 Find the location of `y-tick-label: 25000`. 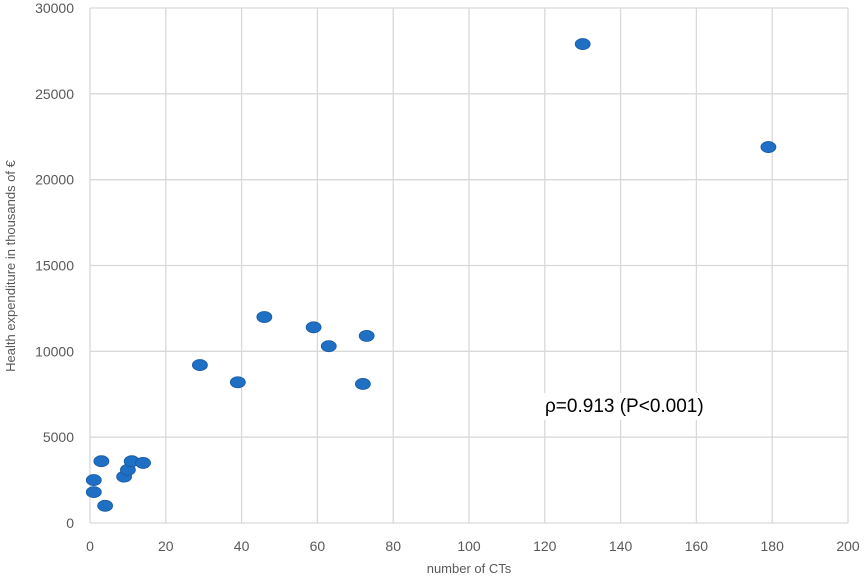

y-tick-label: 25000 is located at coordinates (54, 94).